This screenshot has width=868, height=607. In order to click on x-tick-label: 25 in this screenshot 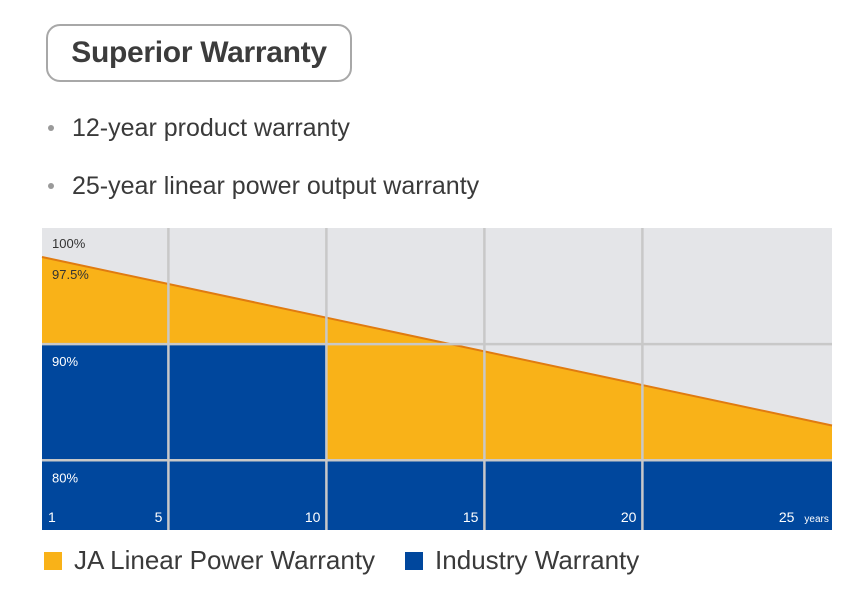, I will do `click(787, 517)`.